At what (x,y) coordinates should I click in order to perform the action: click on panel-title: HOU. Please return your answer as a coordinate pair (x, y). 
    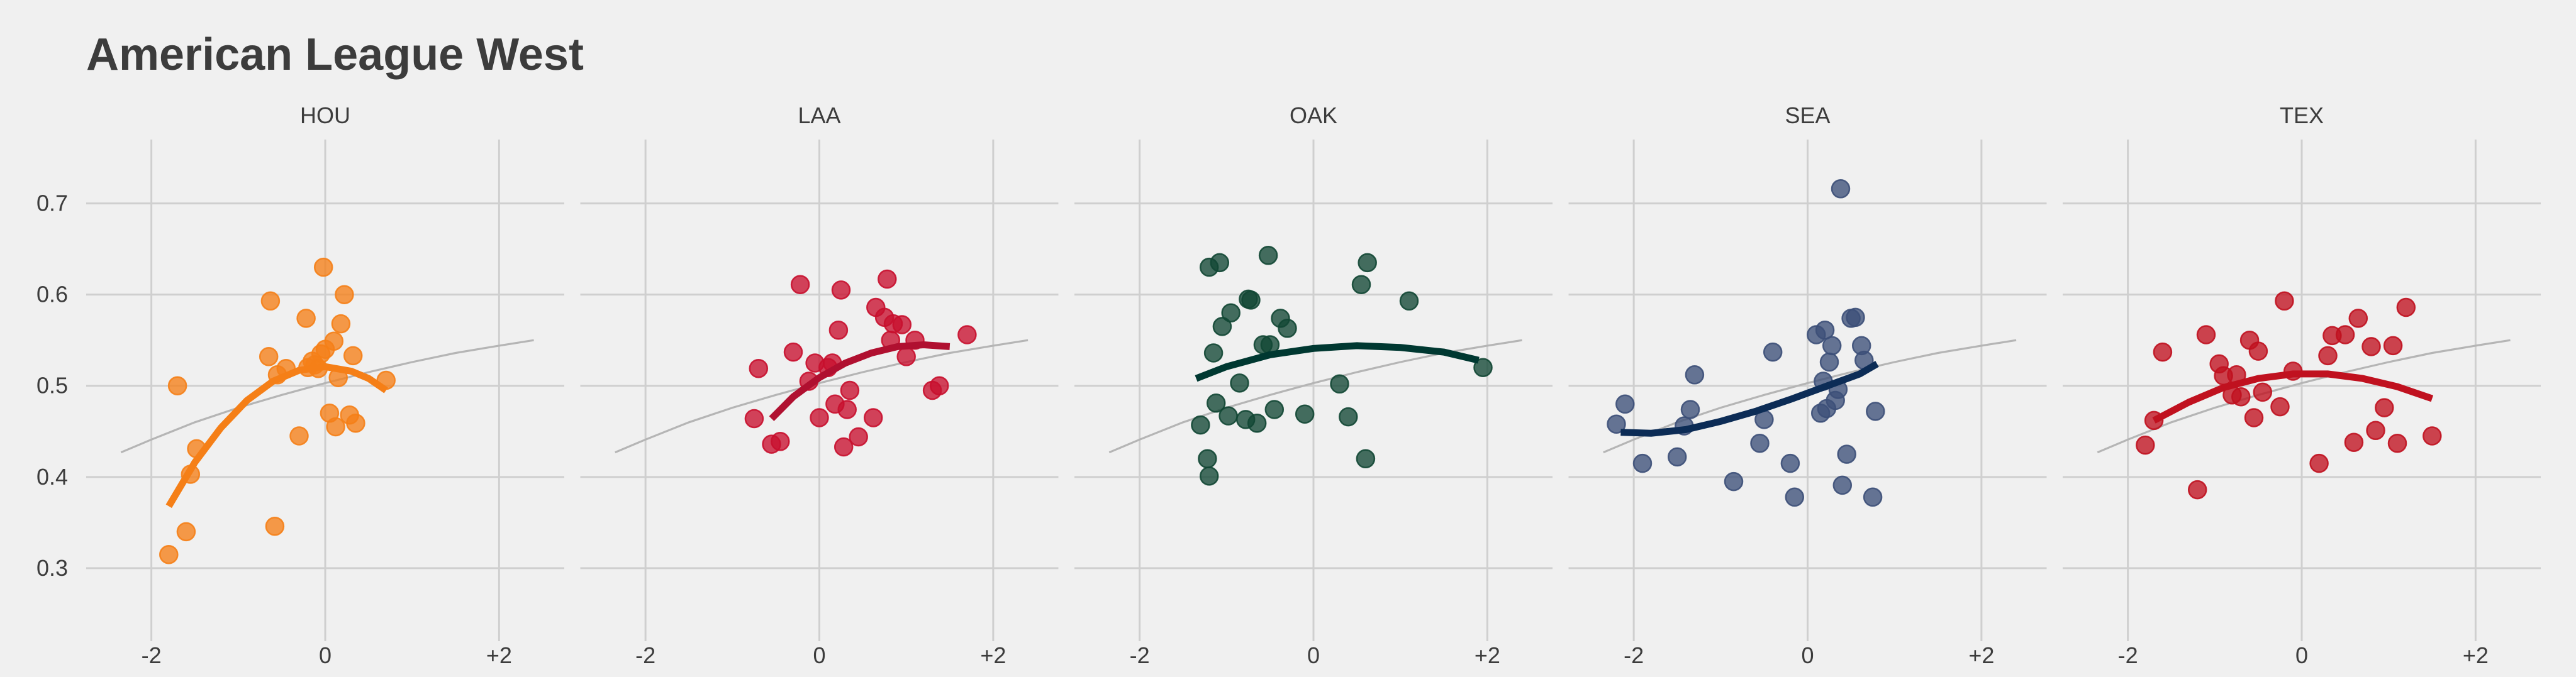
    Looking at the image, I should click on (325, 115).